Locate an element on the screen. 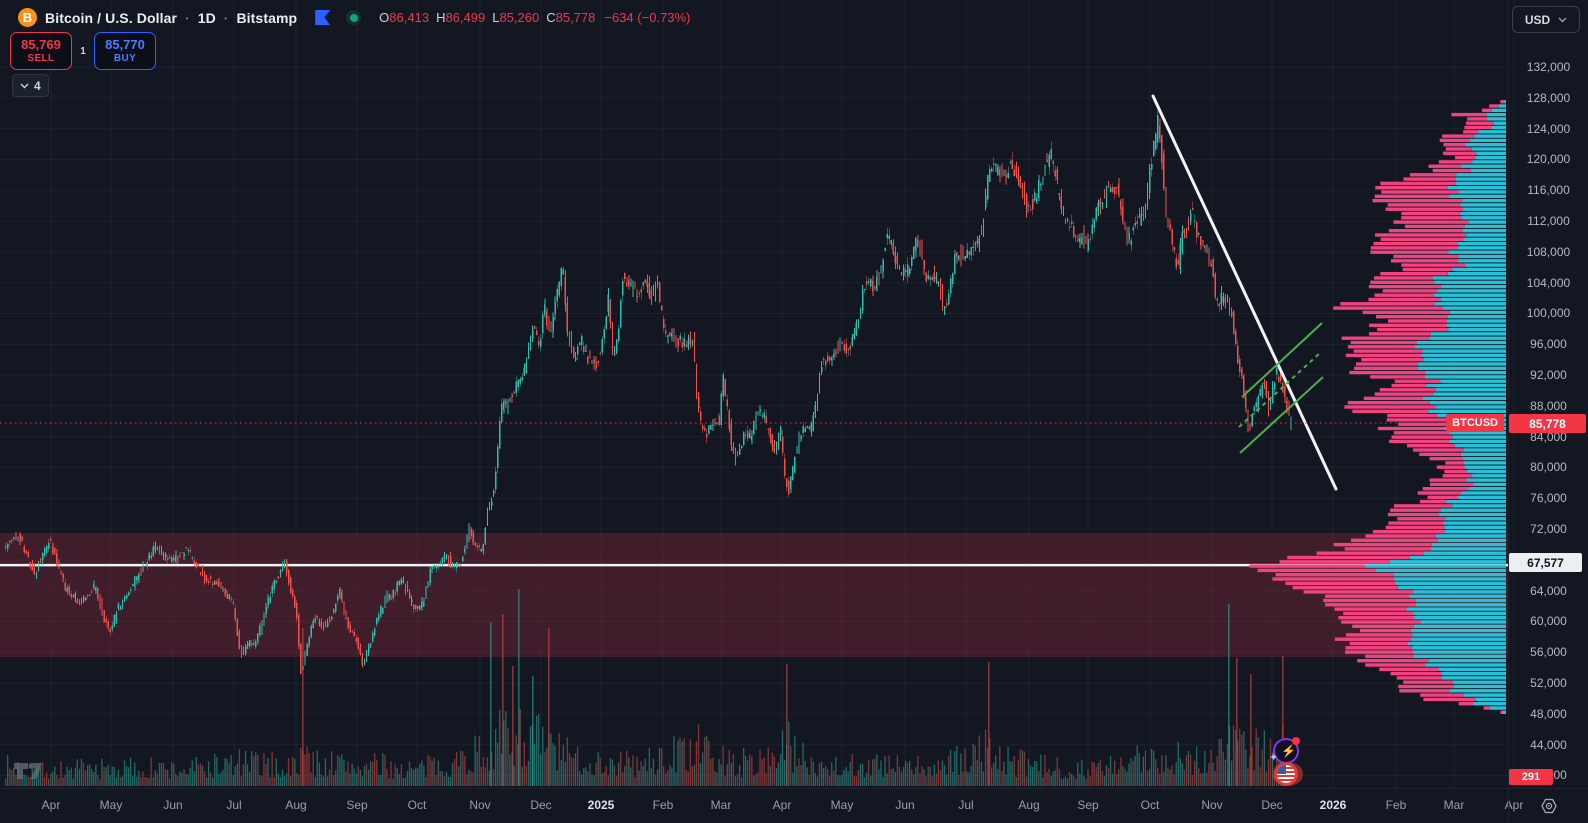 This screenshot has width=1588, height=823. us-economic-event-icon is located at coordinates (1286, 774).